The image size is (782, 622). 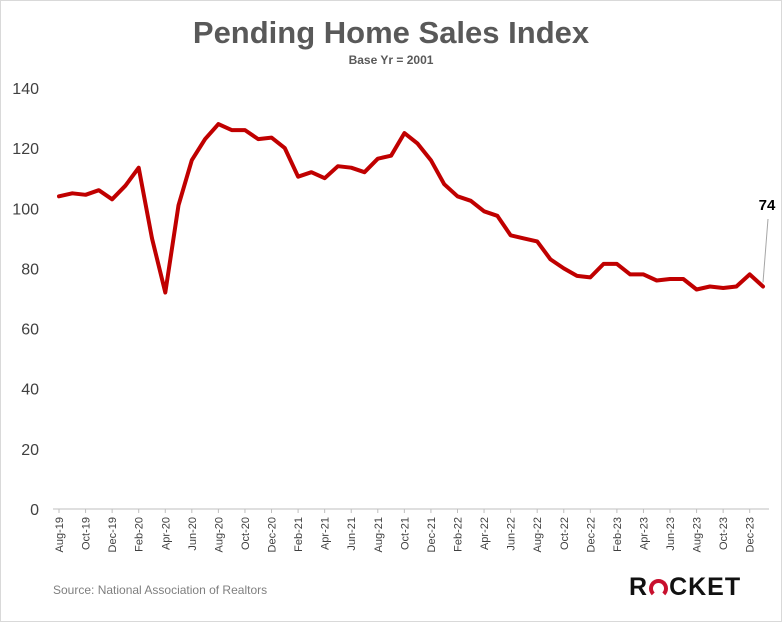 What do you see at coordinates (219, 534) in the screenshot?
I see `x-tick-label: Aug-20` at bounding box center [219, 534].